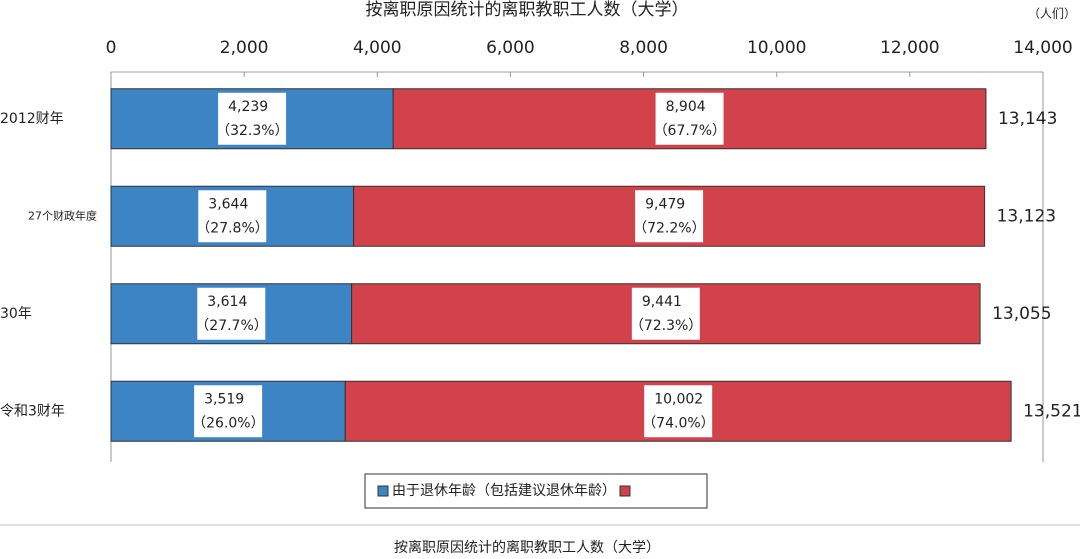 The image size is (1080, 559). What do you see at coordinates (1021, 314) in the screenshot?
I see `total-label: 13,055` at bounding box center [1021, 314].